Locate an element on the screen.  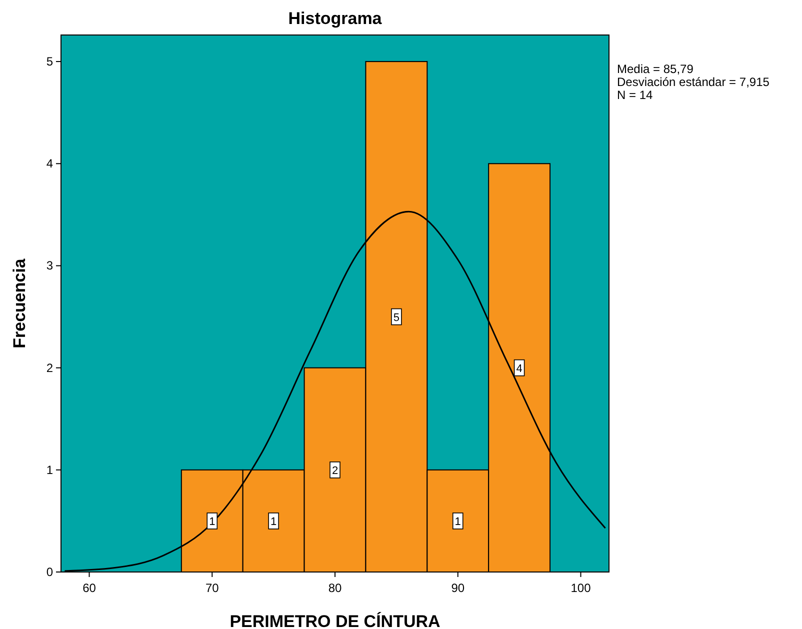
data-label: 4 is located at coordinates (519, 368).